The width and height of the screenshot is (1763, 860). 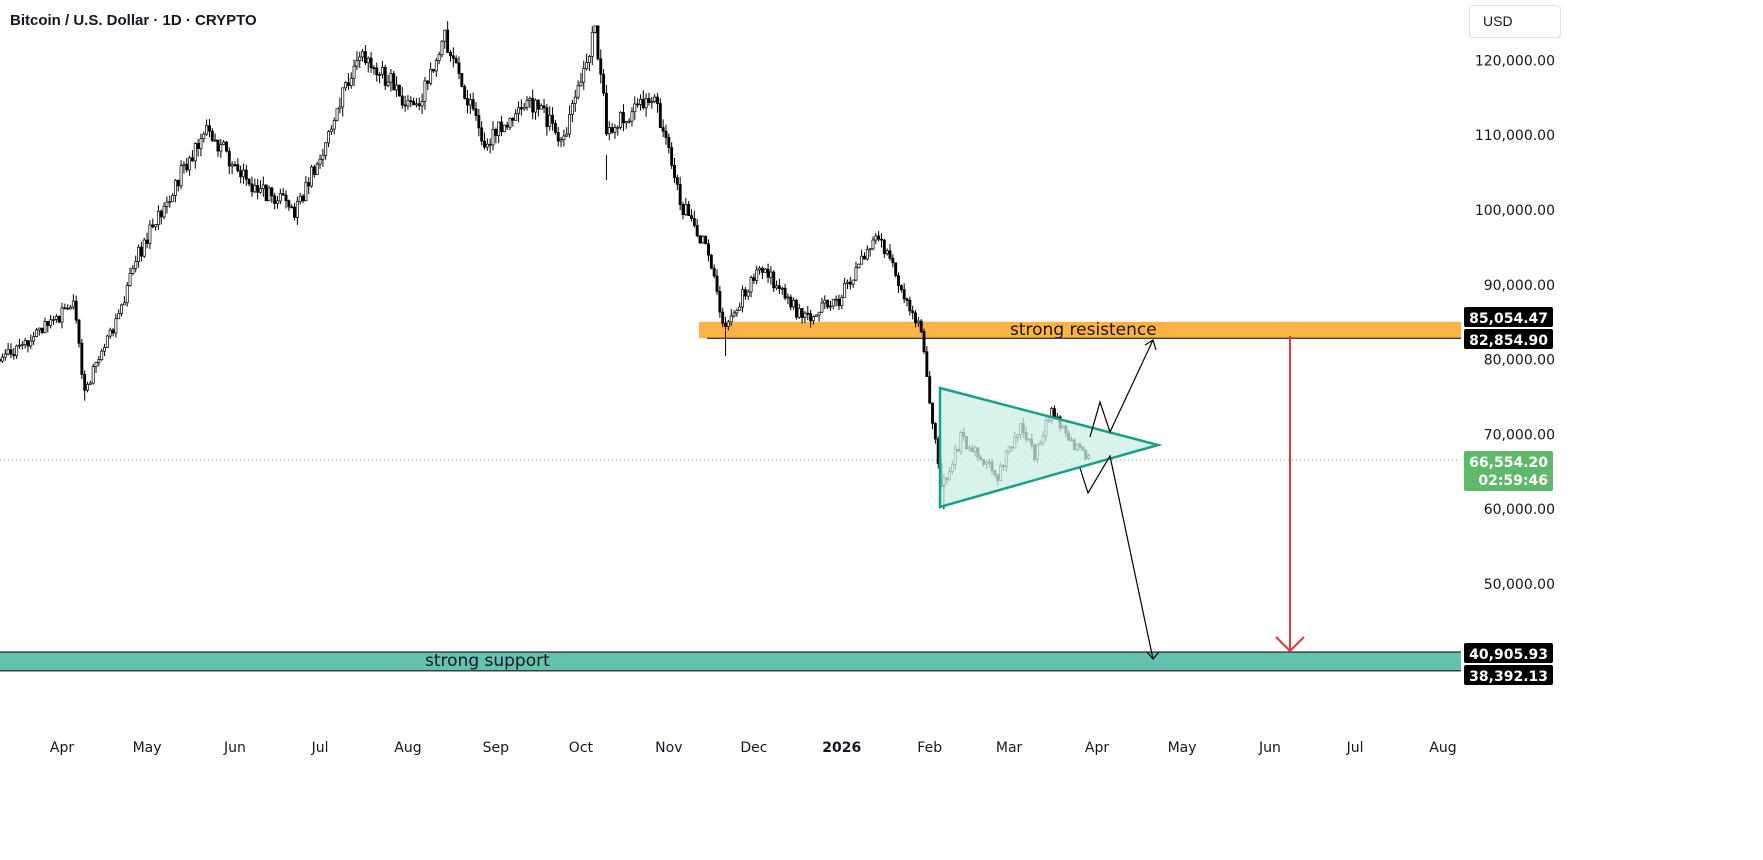 What do you see at coordinates (730, 661) in the screenshot?
I see `support-zone` at bounding box center [730, 661].